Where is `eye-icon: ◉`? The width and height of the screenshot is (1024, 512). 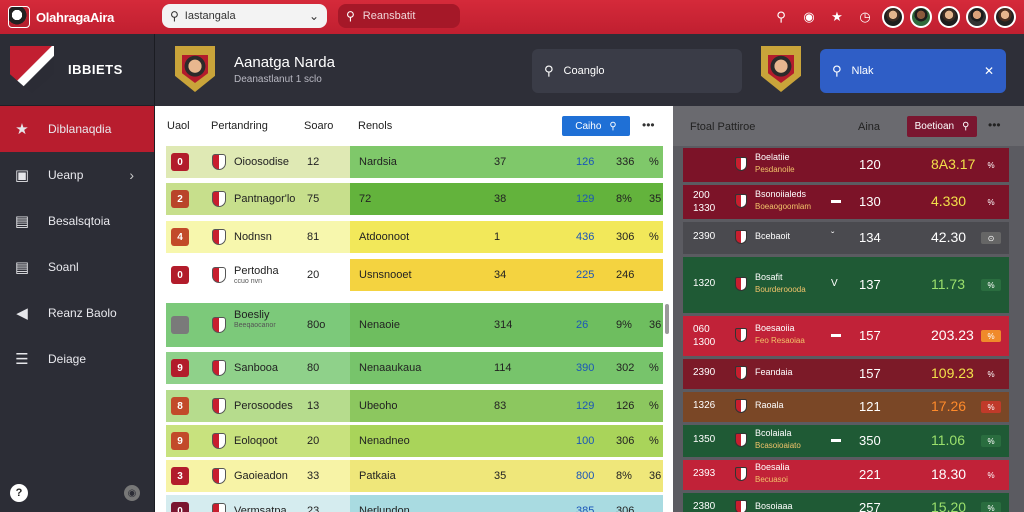 eye-icon: ◉ is located at coordinates (132, 493).